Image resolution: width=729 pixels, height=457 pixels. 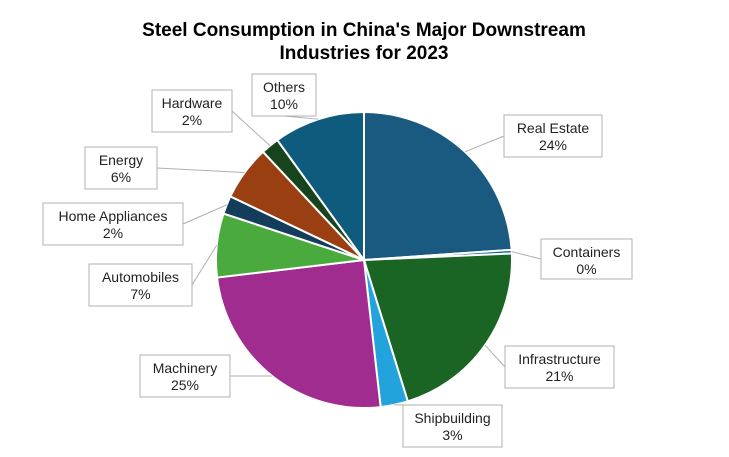 I want to click on slice-category-label: Infrastructure, so click(x=559, y=359).